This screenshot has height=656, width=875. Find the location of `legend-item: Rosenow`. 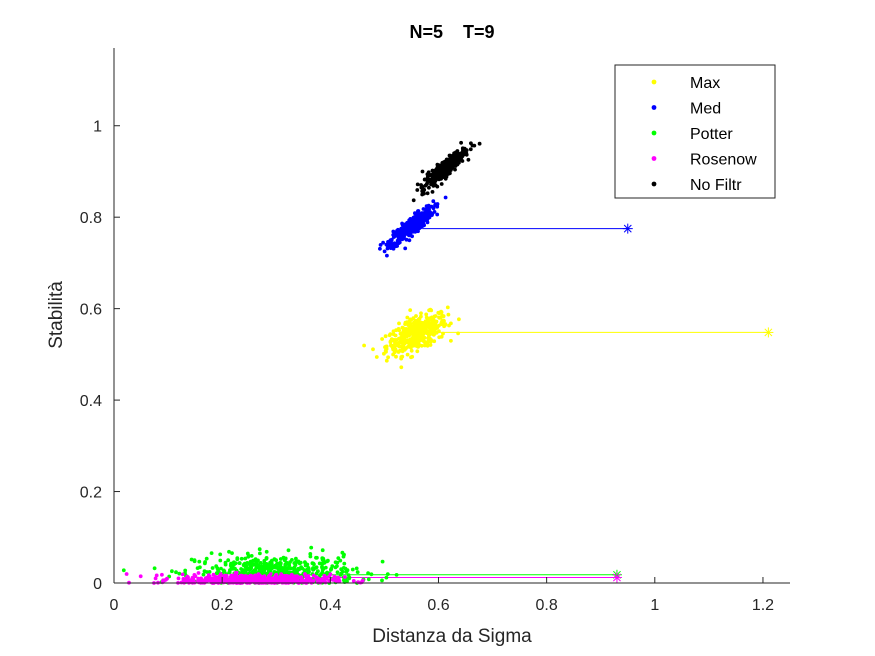

legend-item: Rosenow is located at coordinates (704, 160).